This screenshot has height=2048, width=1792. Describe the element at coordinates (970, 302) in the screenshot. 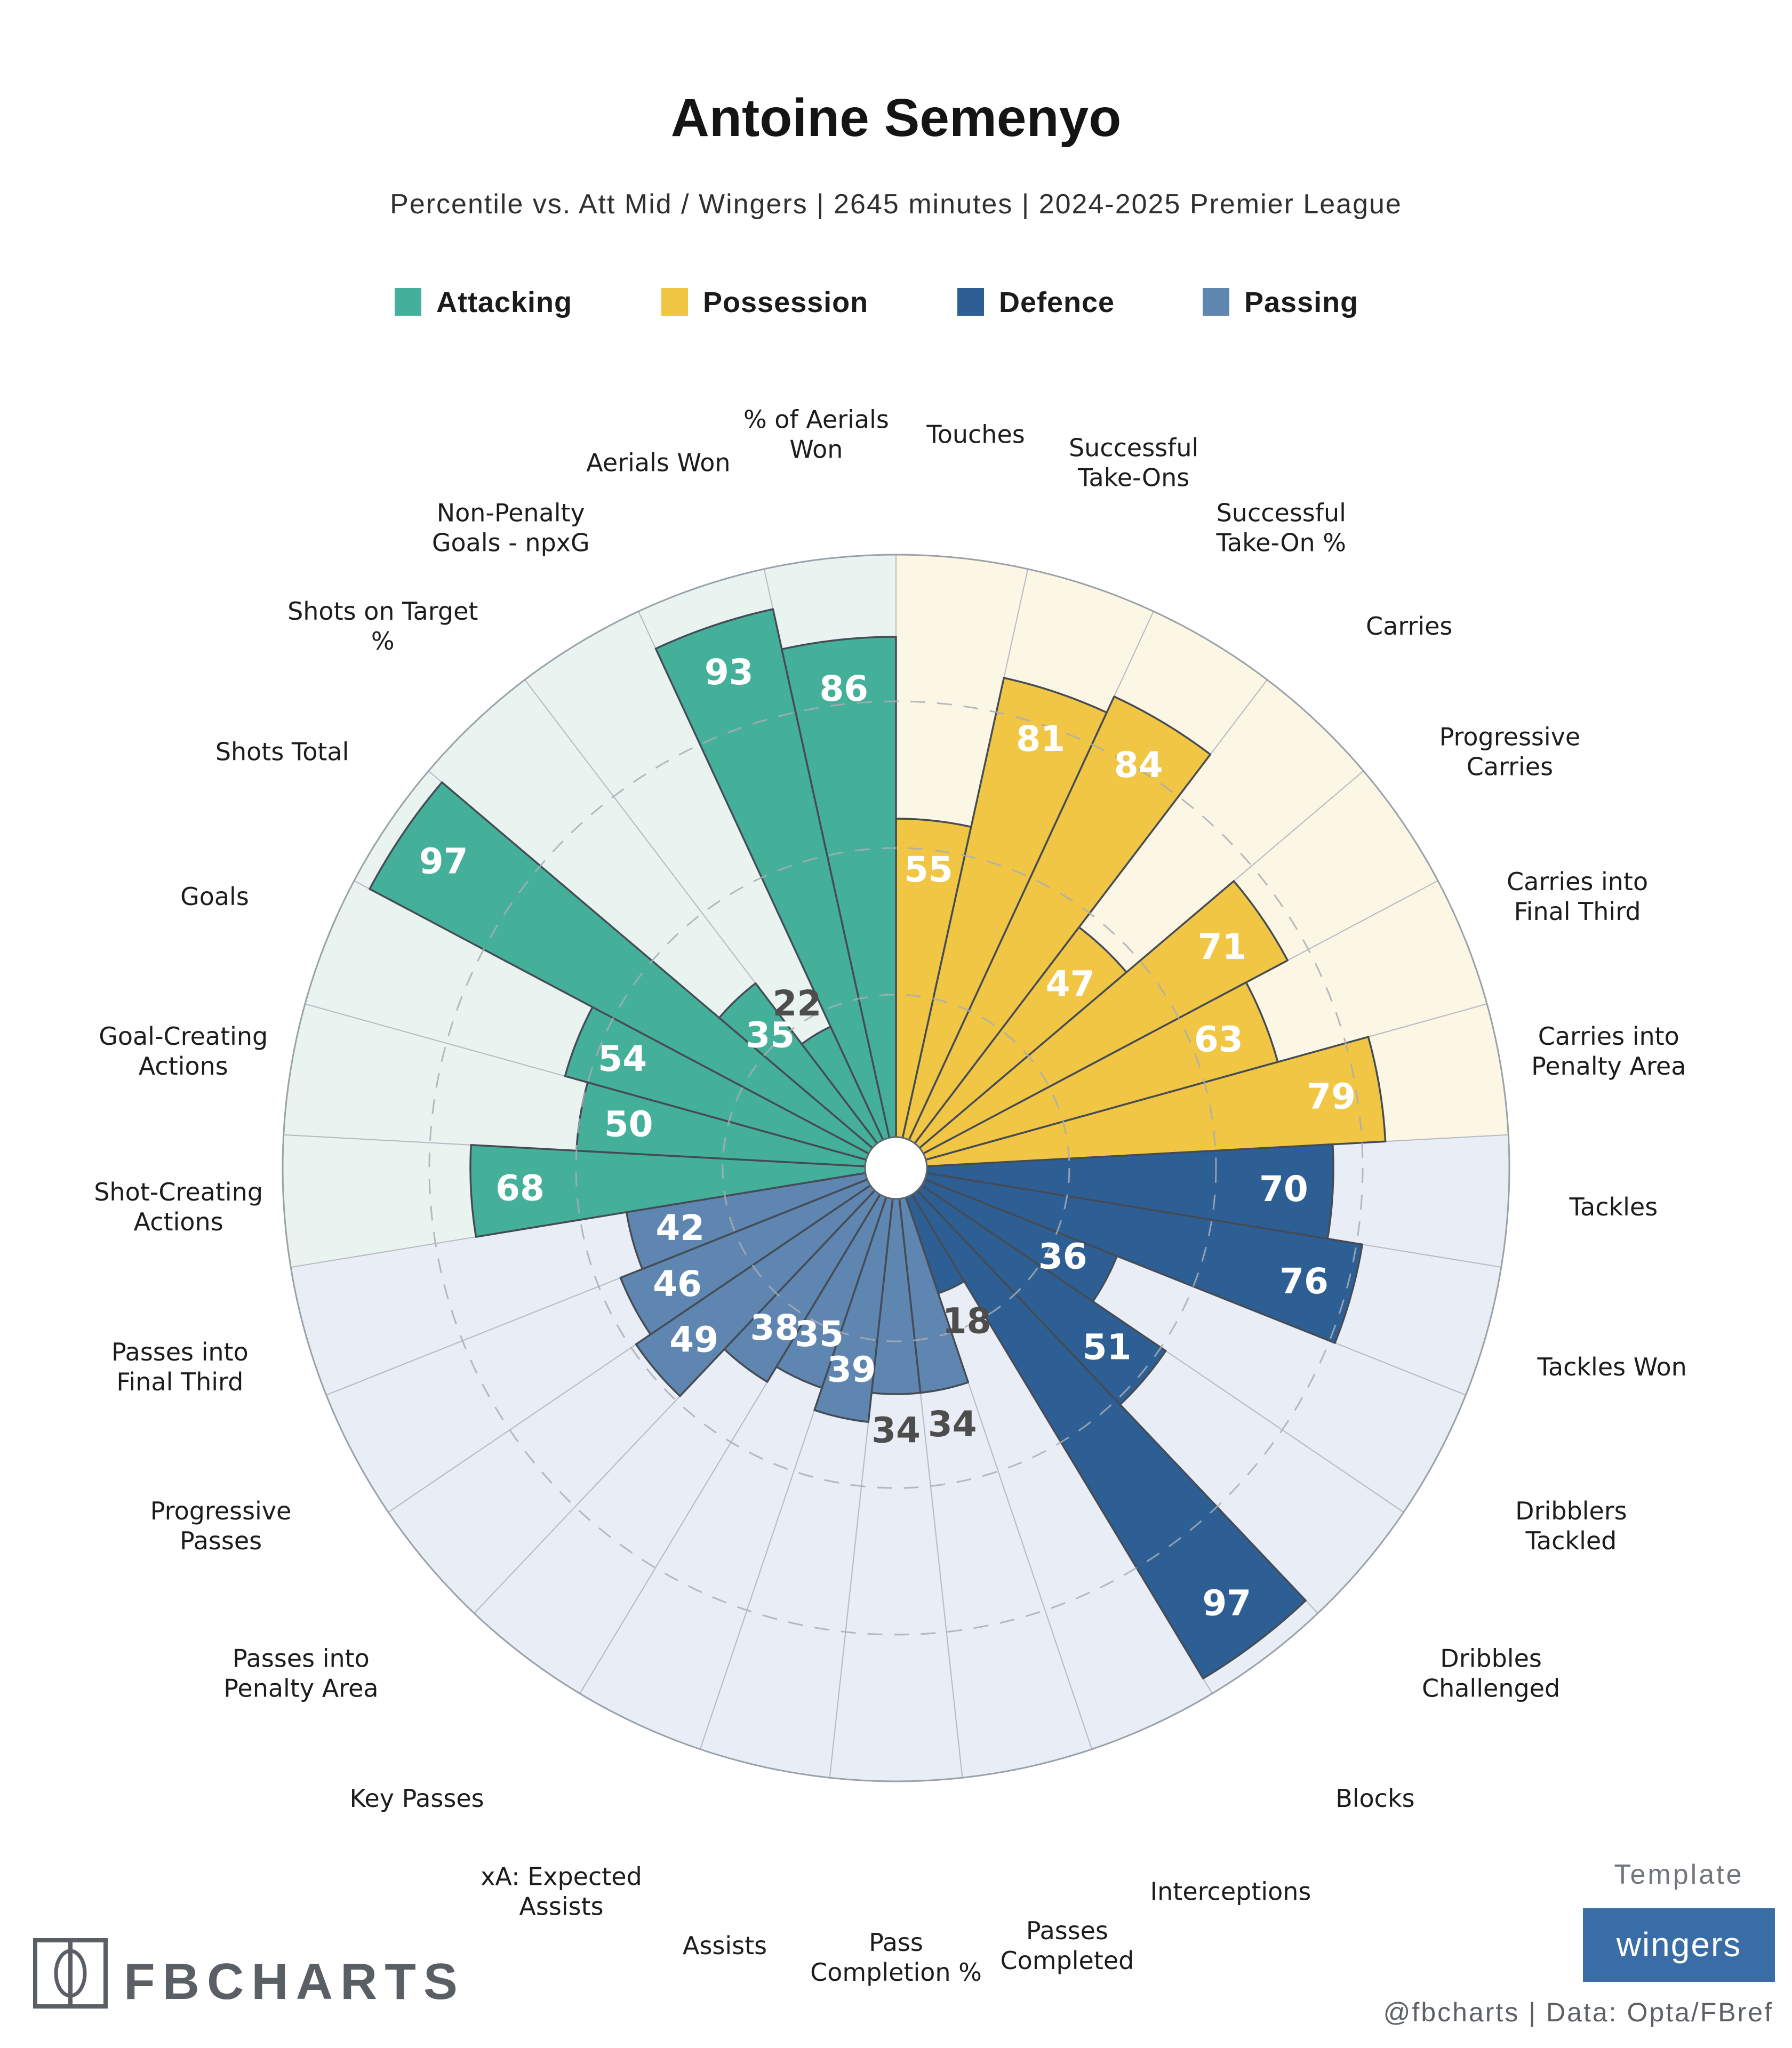

I see `legend-swatch-defence` at that location.